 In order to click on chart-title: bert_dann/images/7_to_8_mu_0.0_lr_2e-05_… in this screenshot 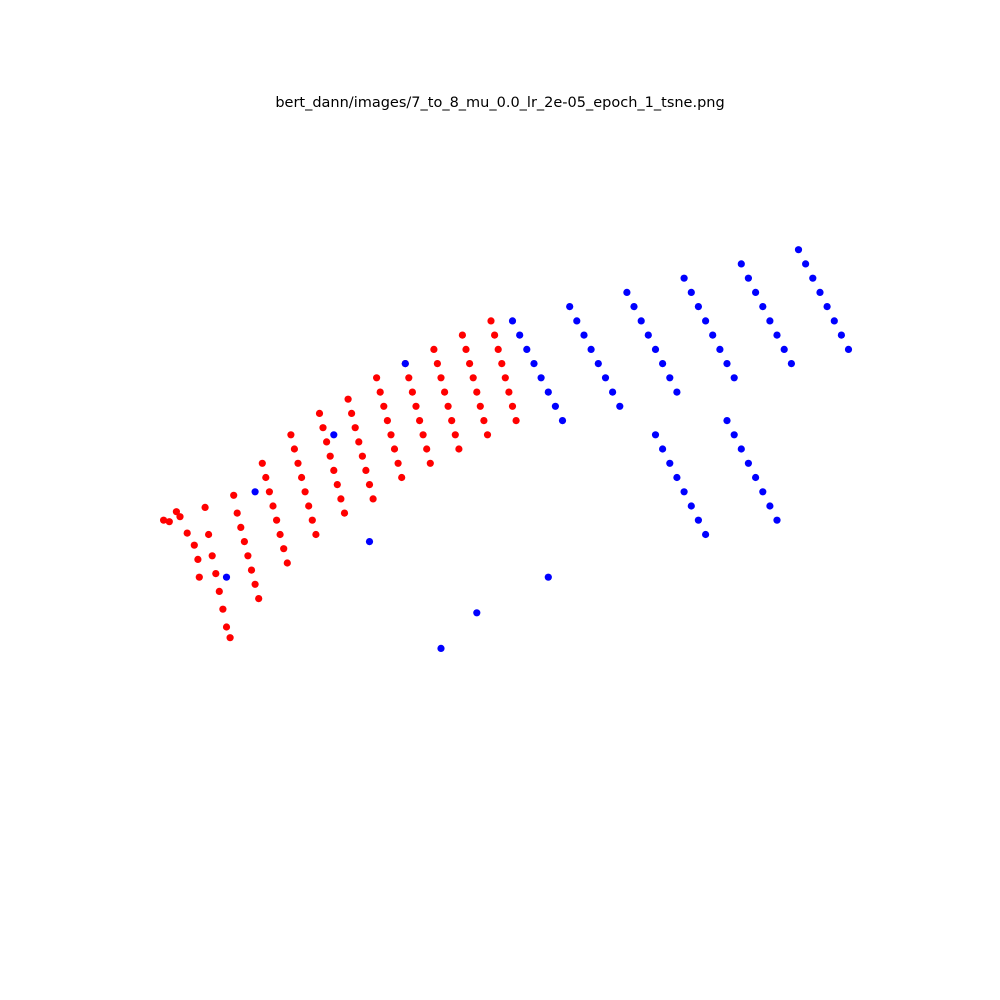, I will do `click(500, 103)`.